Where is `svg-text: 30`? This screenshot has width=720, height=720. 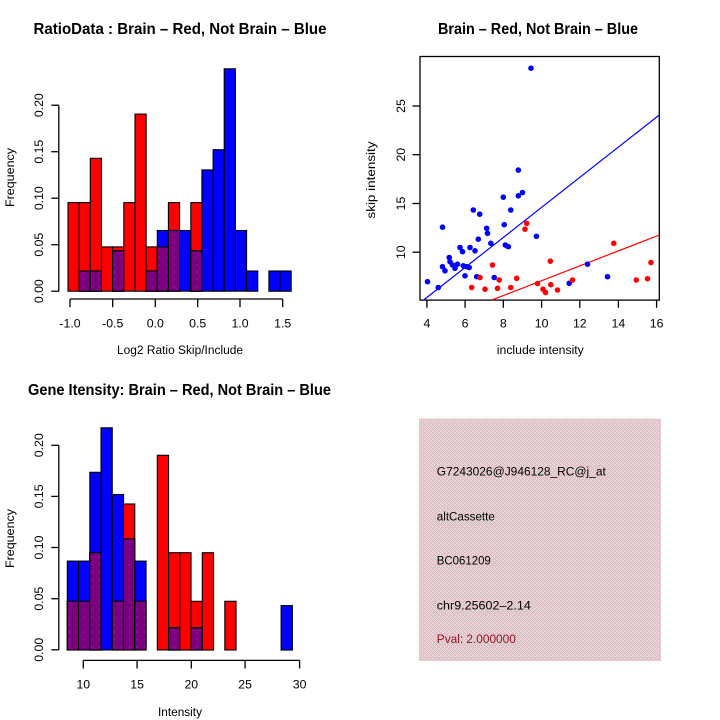 svg-text: 30 is located at coordinates (300, 684).